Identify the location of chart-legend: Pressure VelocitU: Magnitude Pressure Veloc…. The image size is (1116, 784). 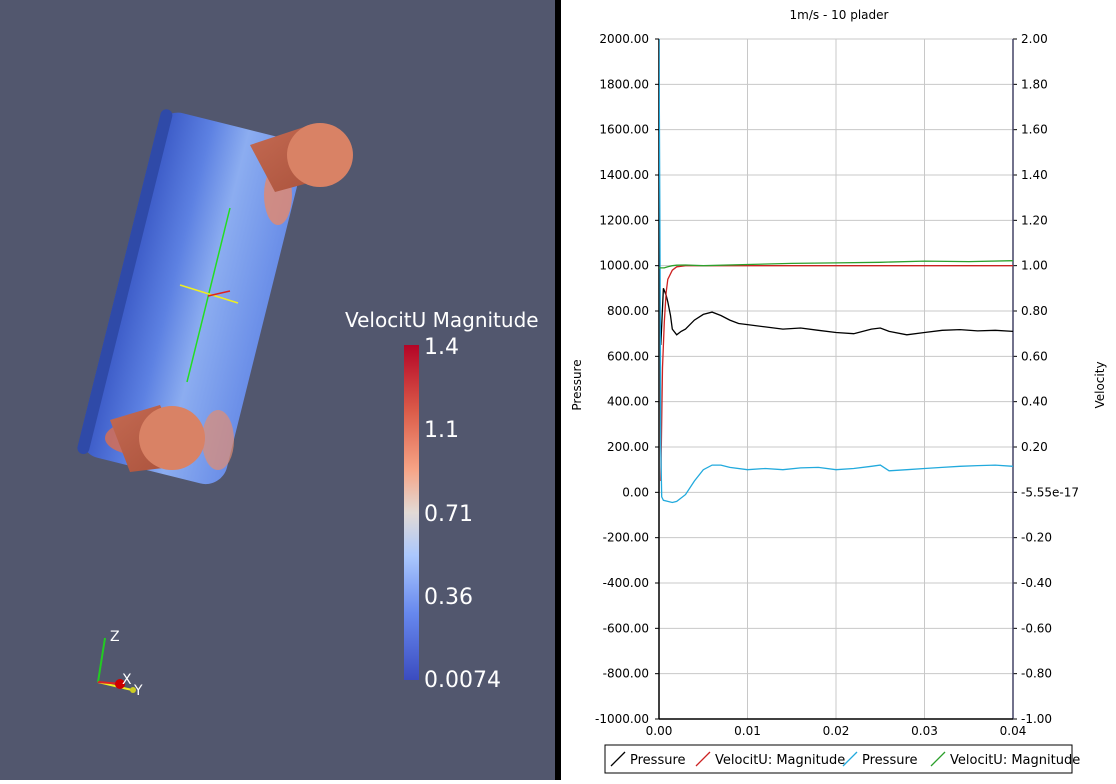
(842, 759).